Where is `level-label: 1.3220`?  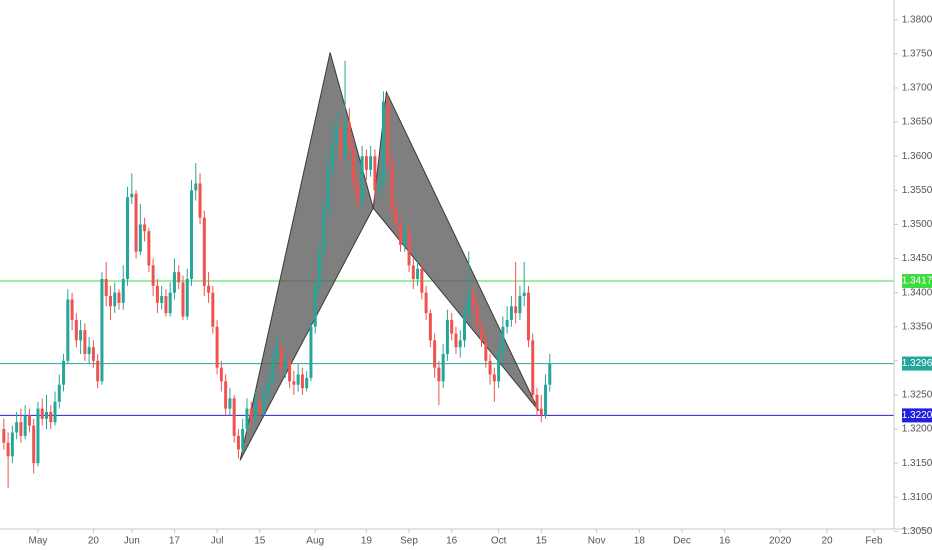 level-label: 1.3220 is located at coordinates (917, 415).